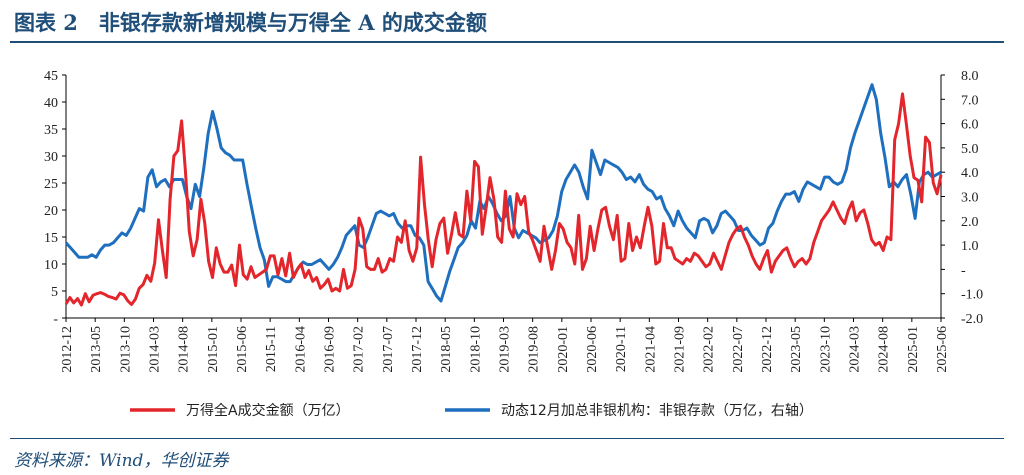  Describe the element at coordinates (268, 410) in the screenshot. I see `legend-label-turnover: 万得全A成交金额（万亿）` at that location.